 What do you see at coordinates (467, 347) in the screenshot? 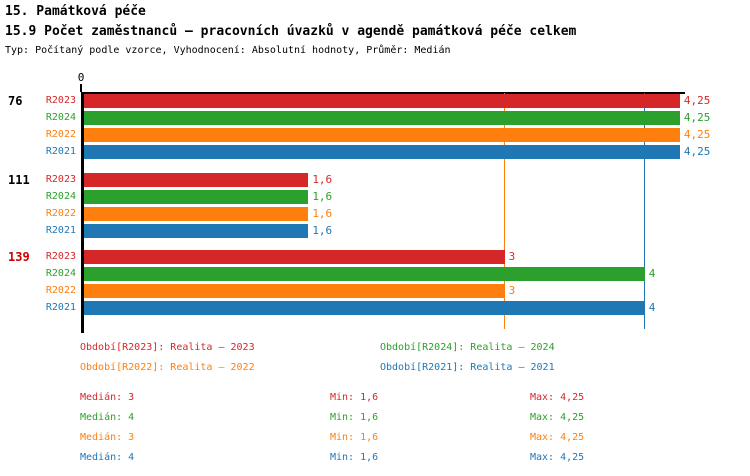
I see `legend-item-R2024: Období[R2024]: Realita – 2024` at bounding box center [467, 347].